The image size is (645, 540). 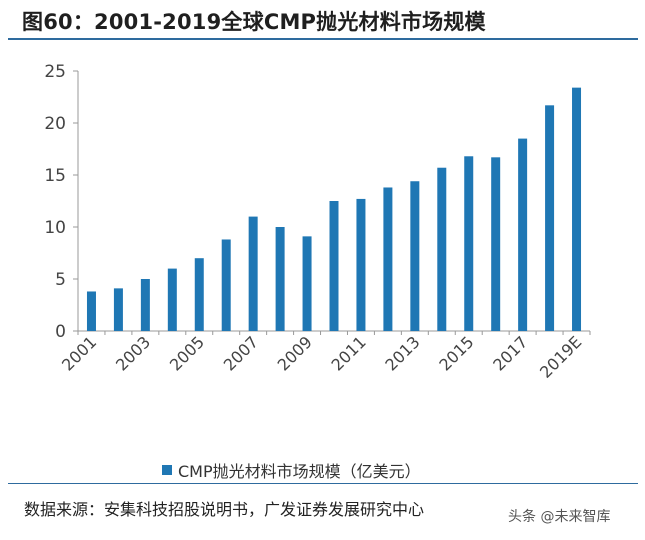 What do you see at coordinates (299, 471) in the screenshot?
I see `legend-label: CMP抛光材料市场规模（亿美元）` at bounding box center [299, 471].